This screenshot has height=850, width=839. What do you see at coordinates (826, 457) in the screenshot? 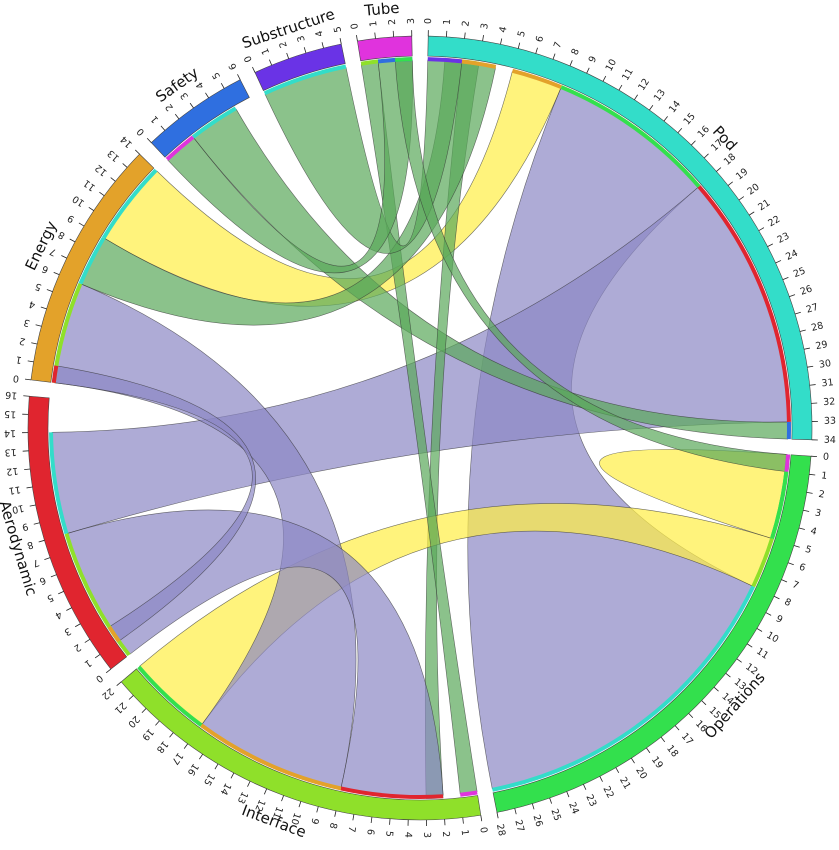
I see `tick-label-operations-0: 0` at bounding box center [826, 457].